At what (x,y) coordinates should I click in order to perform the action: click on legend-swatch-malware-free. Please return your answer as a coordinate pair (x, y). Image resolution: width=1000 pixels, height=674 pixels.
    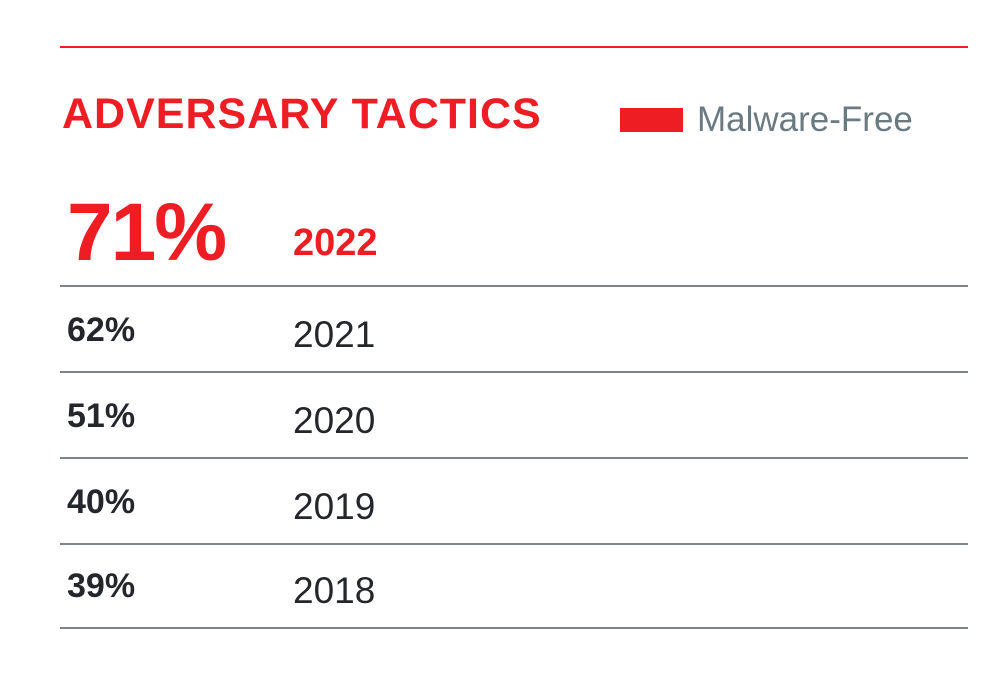
    Looking at the image, I should click on (651, 120).